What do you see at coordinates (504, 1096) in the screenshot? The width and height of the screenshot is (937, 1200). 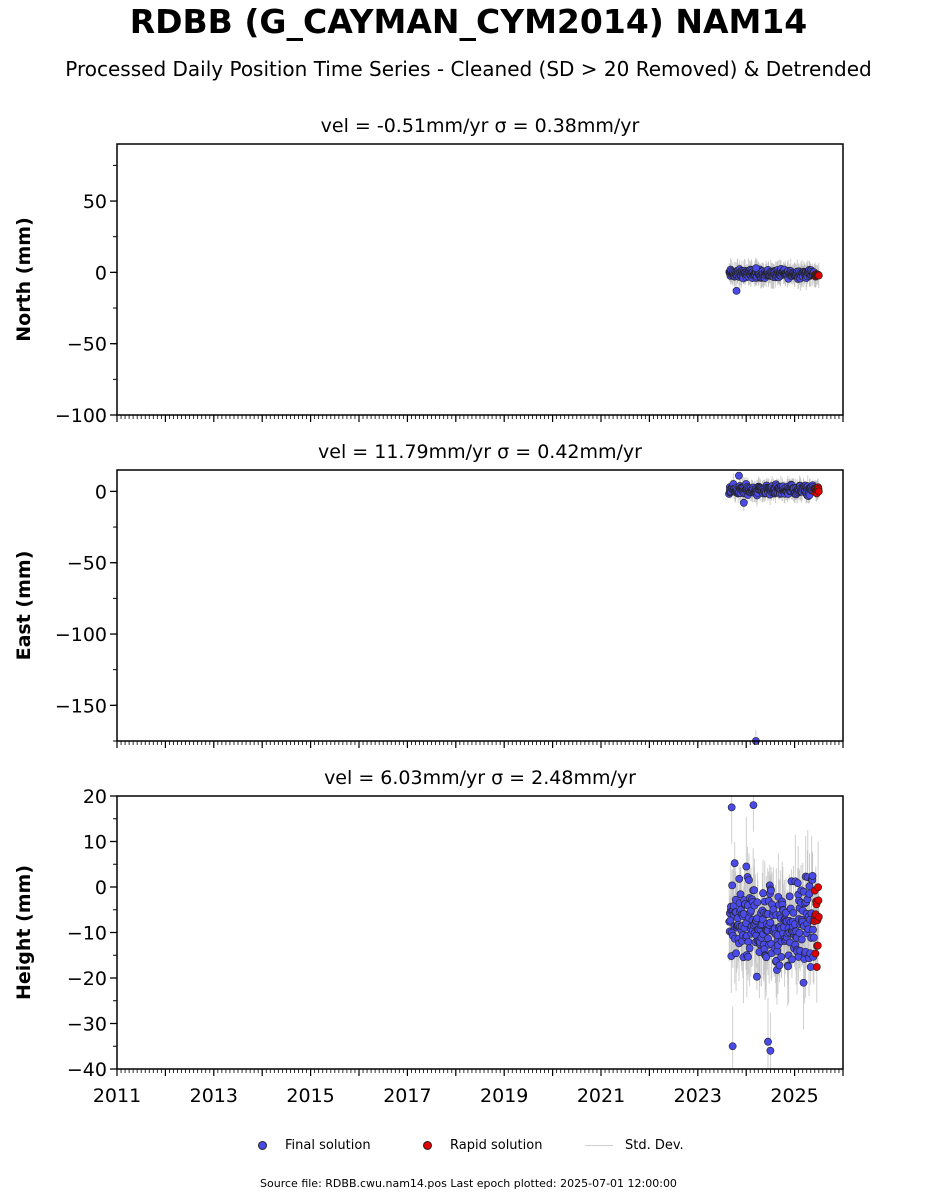 I see `x-tick-label: 2019` at bounding box center [504, 1096].